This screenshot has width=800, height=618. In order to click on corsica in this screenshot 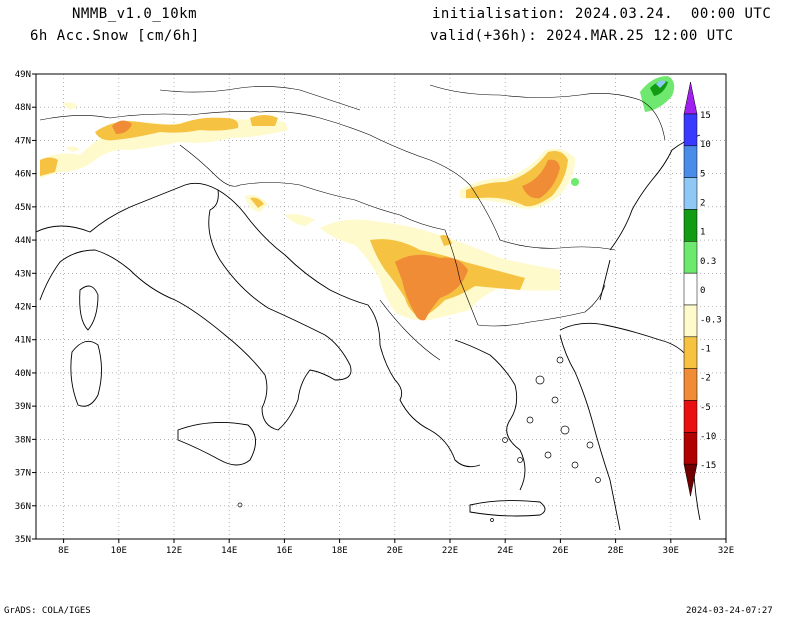, I will do `click(89, 308)`.